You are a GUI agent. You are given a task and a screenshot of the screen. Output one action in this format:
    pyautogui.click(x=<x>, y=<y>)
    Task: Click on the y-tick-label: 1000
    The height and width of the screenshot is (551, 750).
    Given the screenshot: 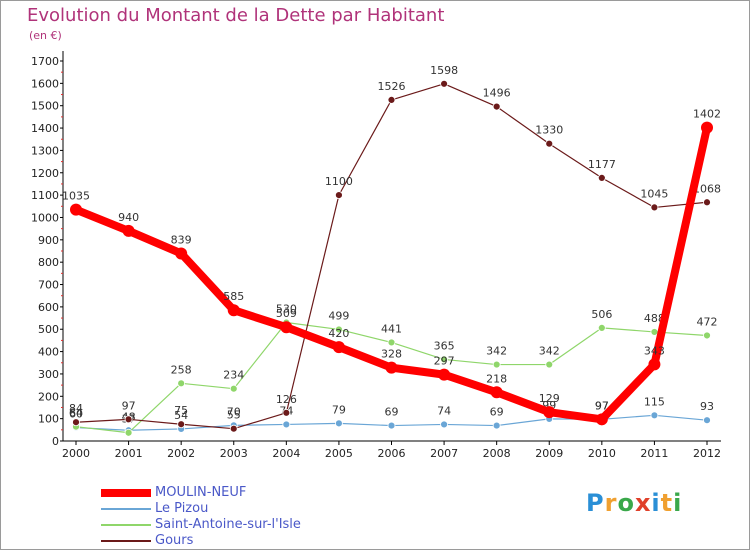 What is the action you would take?
    pyautogui.click(x=45, y=217)
    